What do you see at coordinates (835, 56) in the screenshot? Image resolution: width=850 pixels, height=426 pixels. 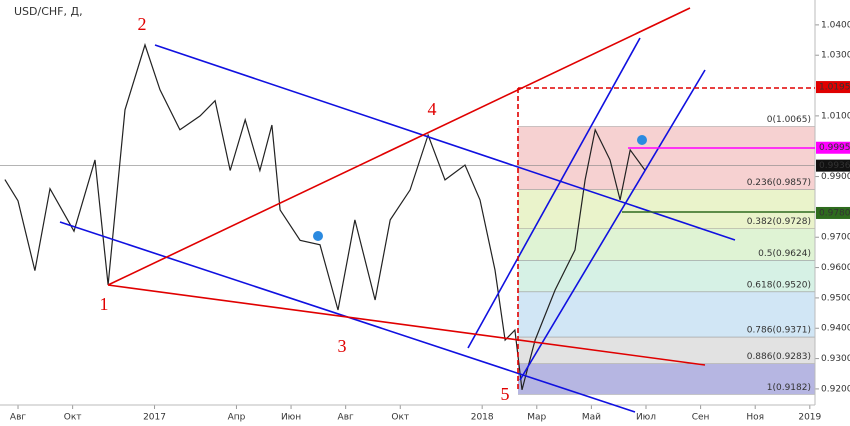 I see `y-tick-label: 1.0300` at bounding box center [835, 56].